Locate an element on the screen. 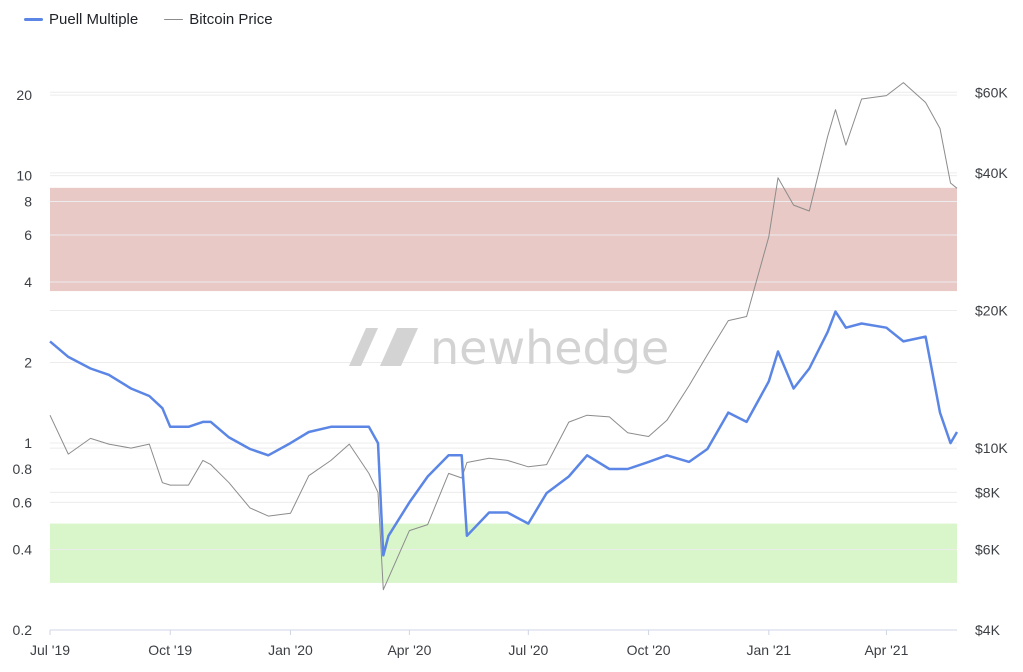 The height and width of the screenshot is (672, 1023). legend-label-price: Bitcoin Price is located at coordinates (231, 19).